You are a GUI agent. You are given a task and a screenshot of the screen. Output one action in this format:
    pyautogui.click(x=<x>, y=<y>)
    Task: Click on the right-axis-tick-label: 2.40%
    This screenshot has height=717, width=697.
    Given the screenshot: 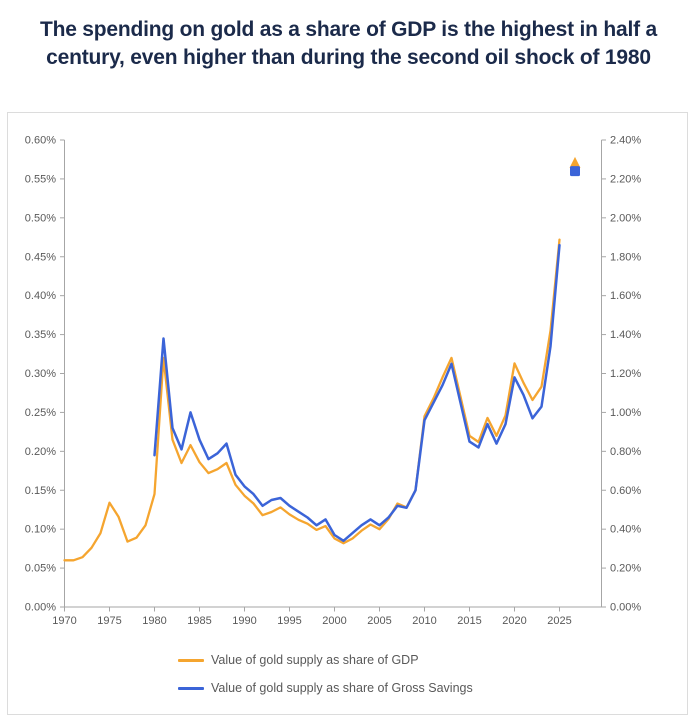 What is the action you would take?
    pyautogui.click(x=625, y=141)
    